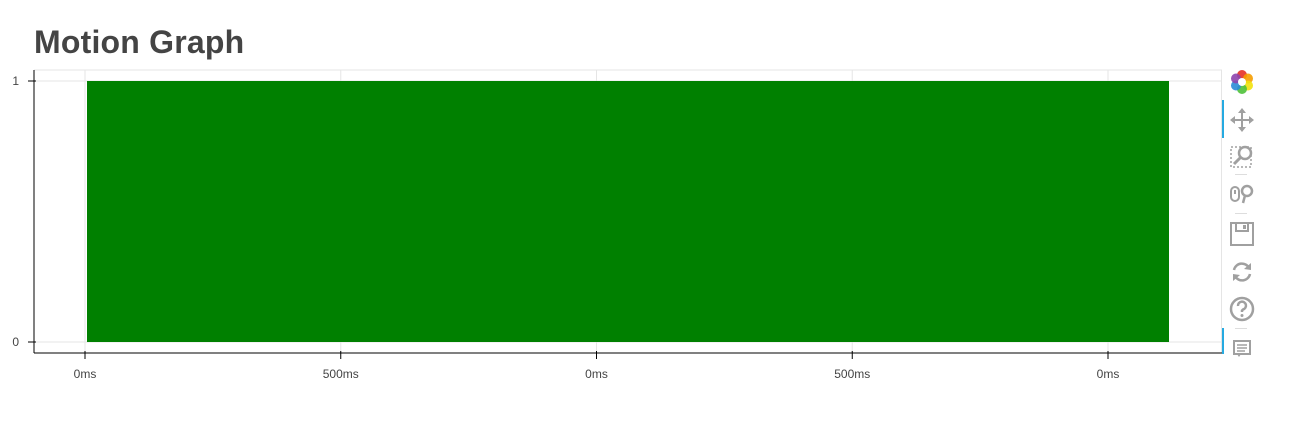 Image resolution: width=1290 pixels, height=431 pixels. Describe the element at coordinates (139, 42) in the screenshot. I see `chart-title: Motion Graph` at that location.